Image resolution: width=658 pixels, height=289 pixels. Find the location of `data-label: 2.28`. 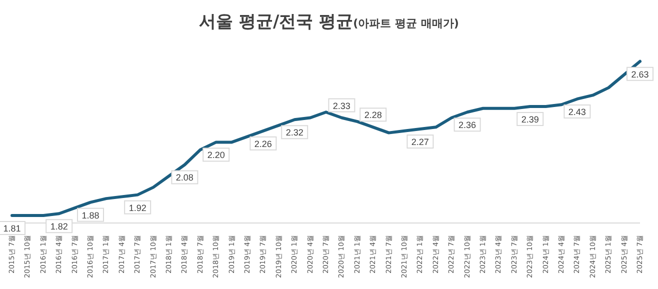

data-label: 2.28 is located at coordinates (373, 115).